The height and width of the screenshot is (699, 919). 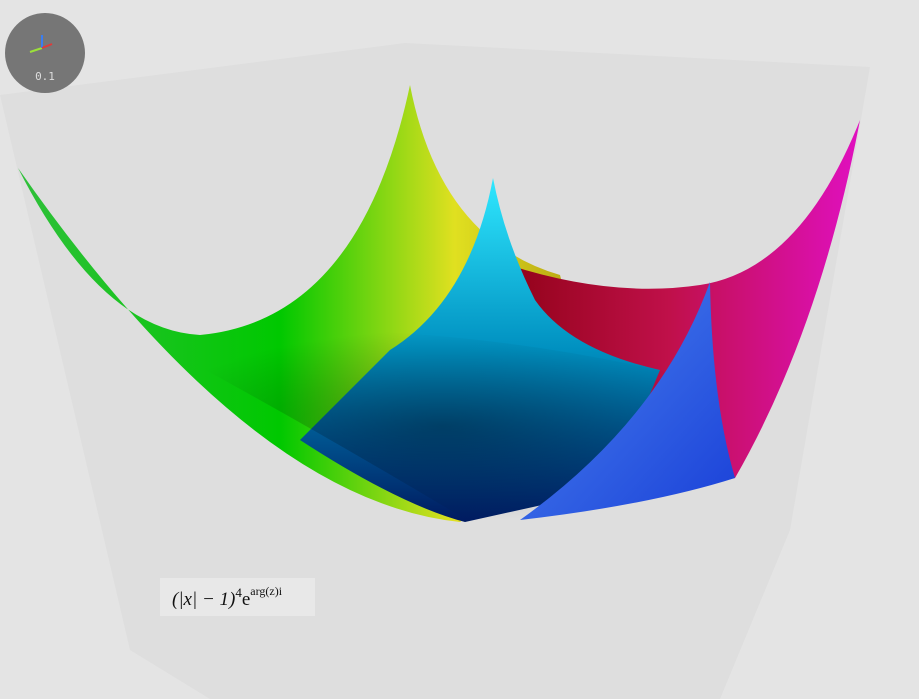 What do you see at coordinates (36, 50) in the screenshot?
I see `axis-x` at bounding box center [36, 50].